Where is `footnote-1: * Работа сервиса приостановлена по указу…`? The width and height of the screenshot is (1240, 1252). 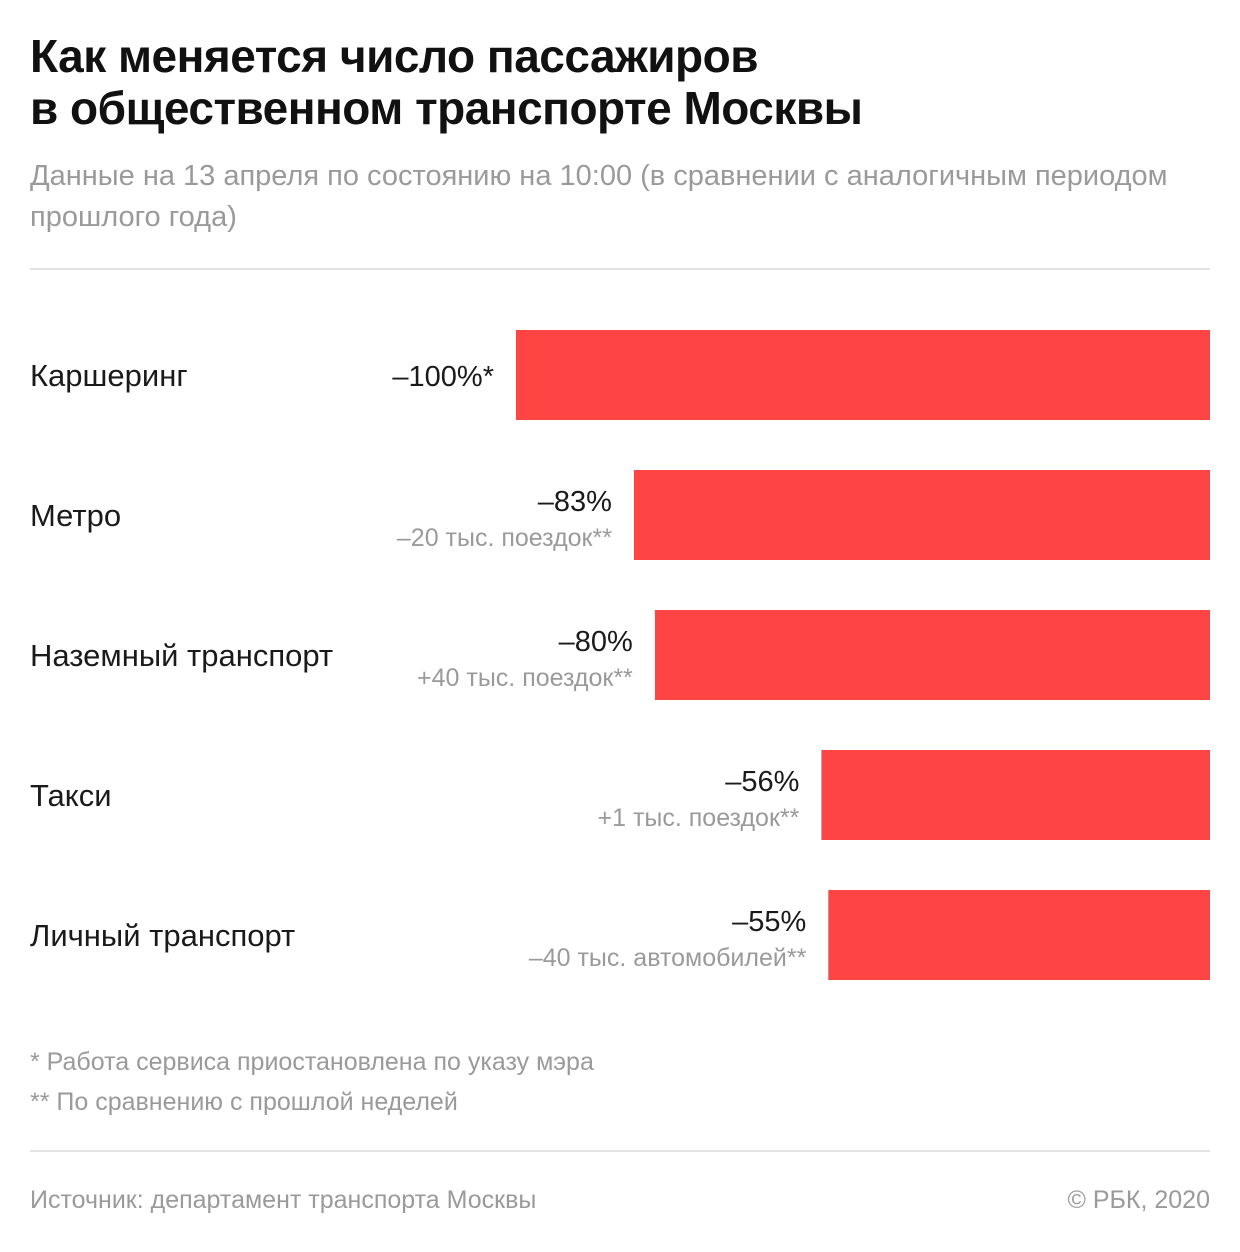
footnote-1: * Работа сервиса приостановлена по указу… is located at coordinates (312, 1062).